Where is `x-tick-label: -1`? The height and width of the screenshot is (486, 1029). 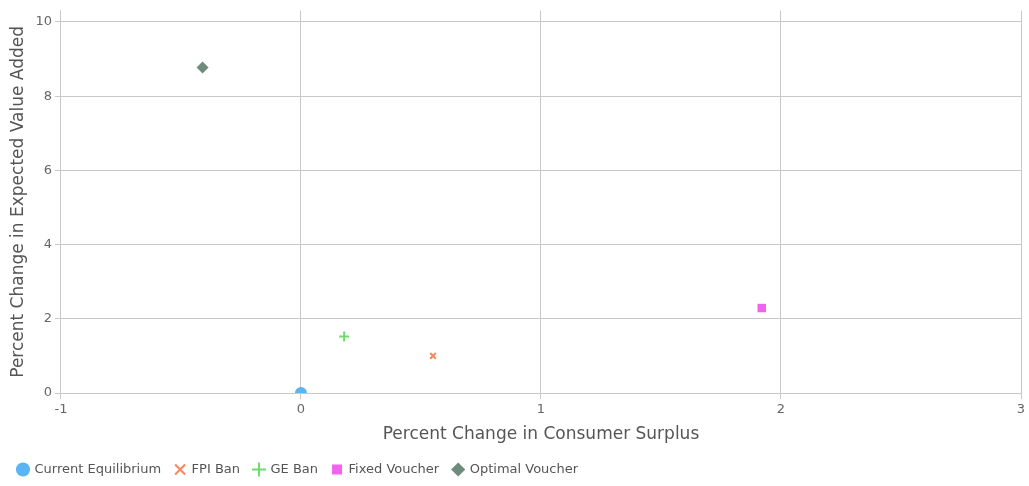
x-tick-label: -1 is located at coordinates (61, 409).